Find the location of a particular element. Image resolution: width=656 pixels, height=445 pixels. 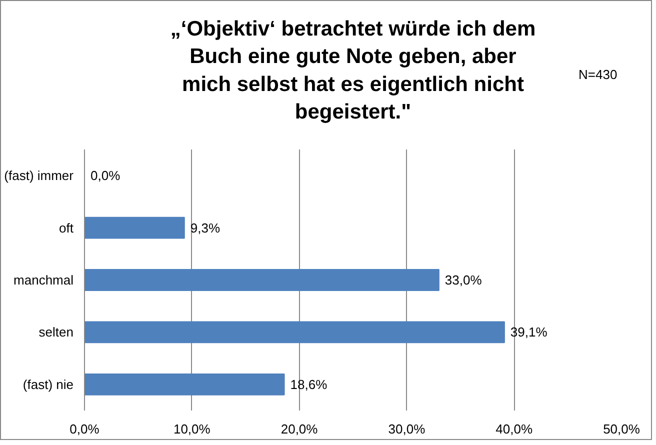

y-tick-label: oft is located at coordinates (66, 228).